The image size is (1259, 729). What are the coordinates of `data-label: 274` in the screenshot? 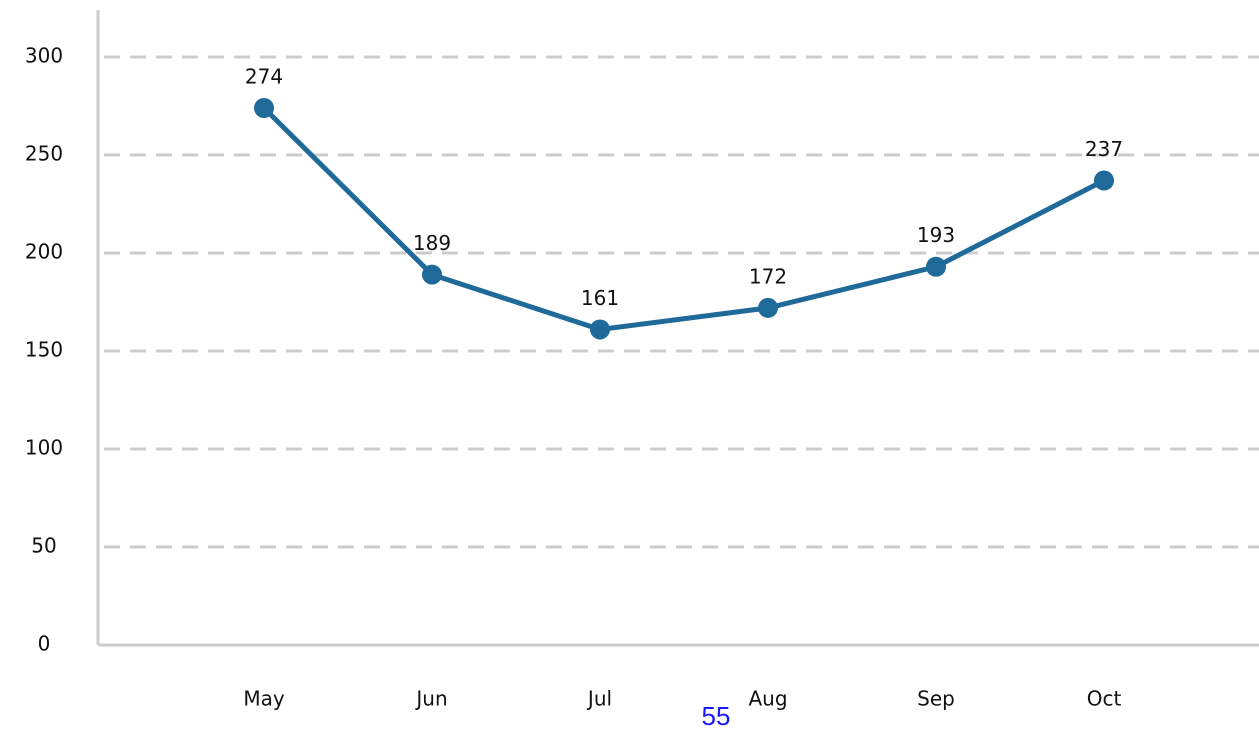 It's located at (264, 76).